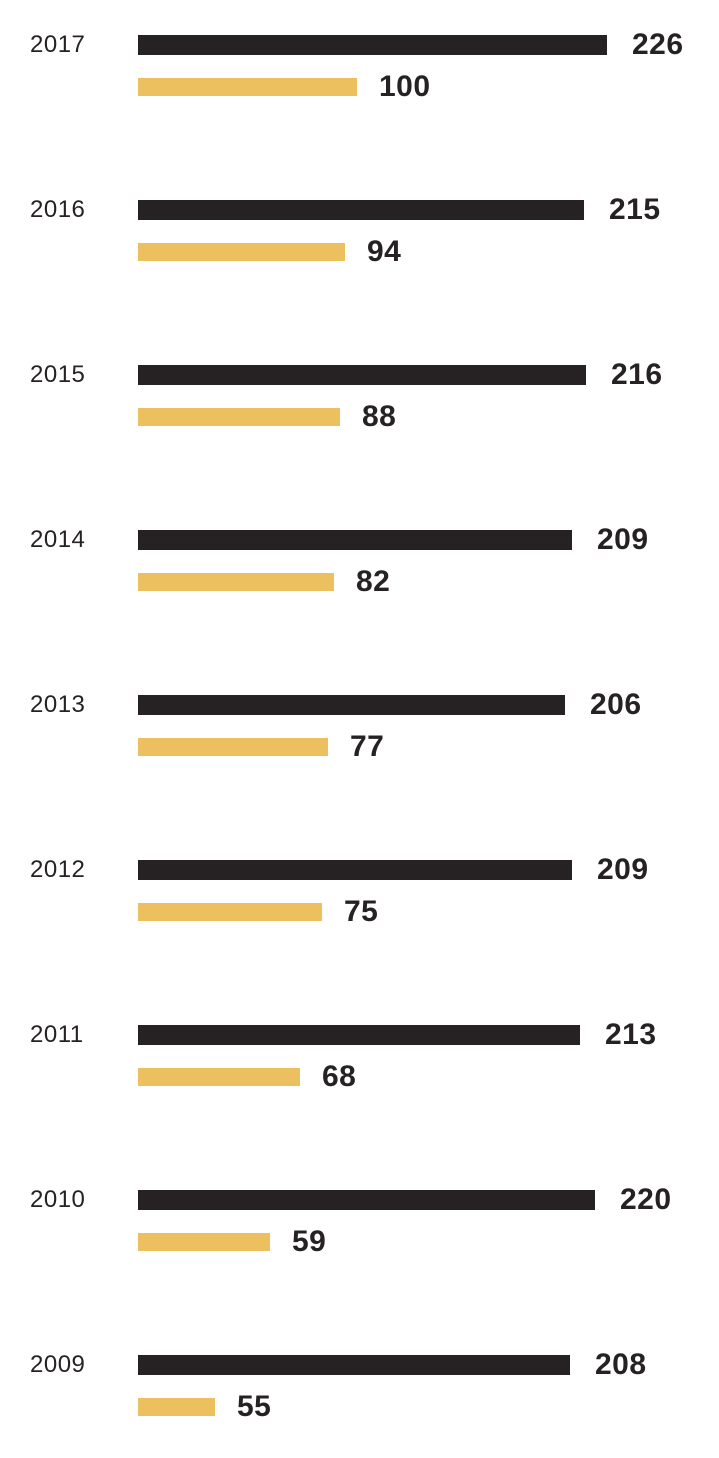 This screenshot has height=1458, width=719. What do you see at coordinates (58, 209) in the screenshot?
I see `year-label: 2016` at bounding box center [58, 209].